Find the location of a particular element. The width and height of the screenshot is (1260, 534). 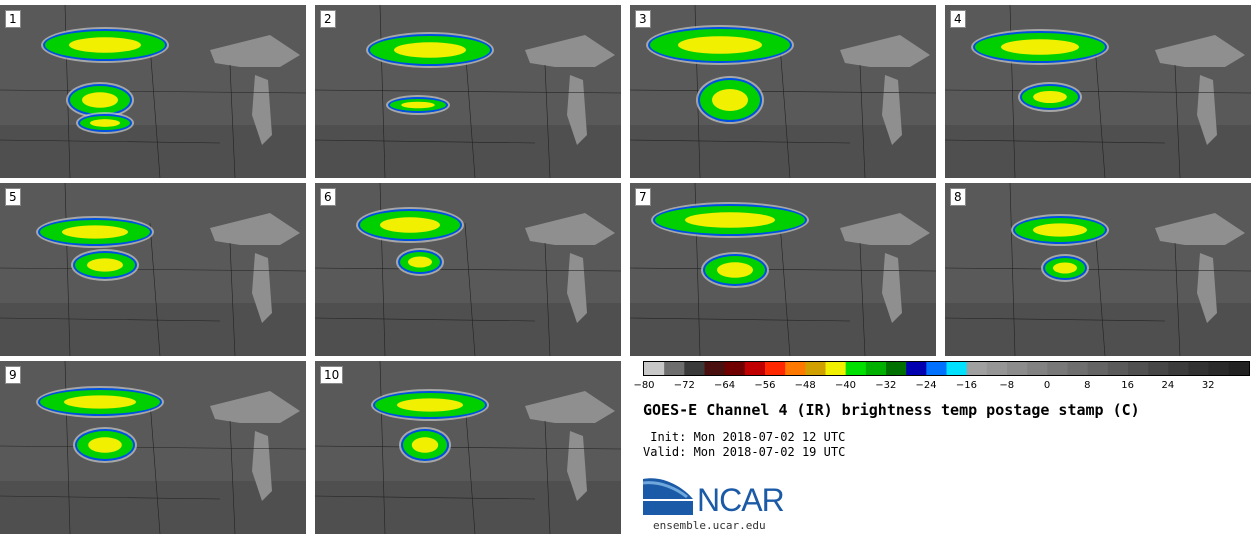

panel-label: 6 is located at coordinates (328, 197).